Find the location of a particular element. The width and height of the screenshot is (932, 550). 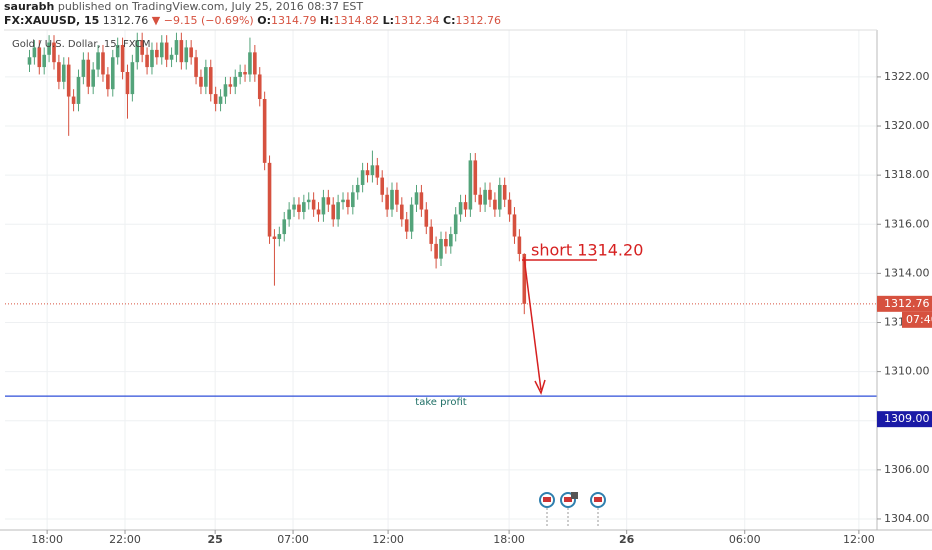

last-price: 1312.76 is located at coordinates (125, 20).